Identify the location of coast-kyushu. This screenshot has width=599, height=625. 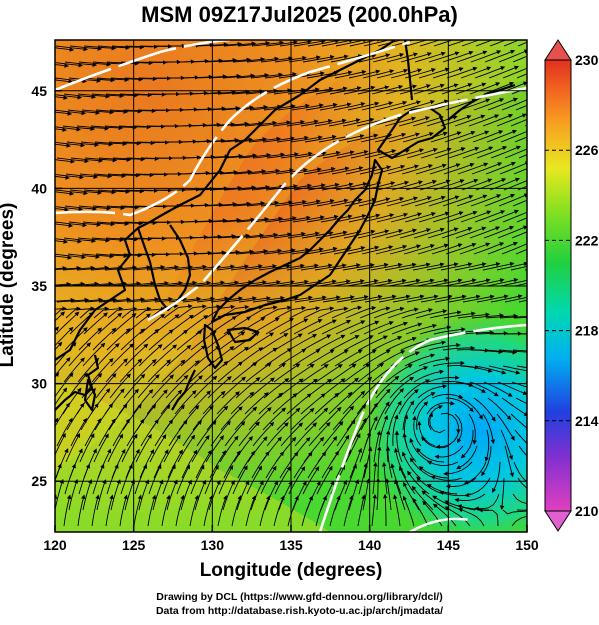
(213, 346).